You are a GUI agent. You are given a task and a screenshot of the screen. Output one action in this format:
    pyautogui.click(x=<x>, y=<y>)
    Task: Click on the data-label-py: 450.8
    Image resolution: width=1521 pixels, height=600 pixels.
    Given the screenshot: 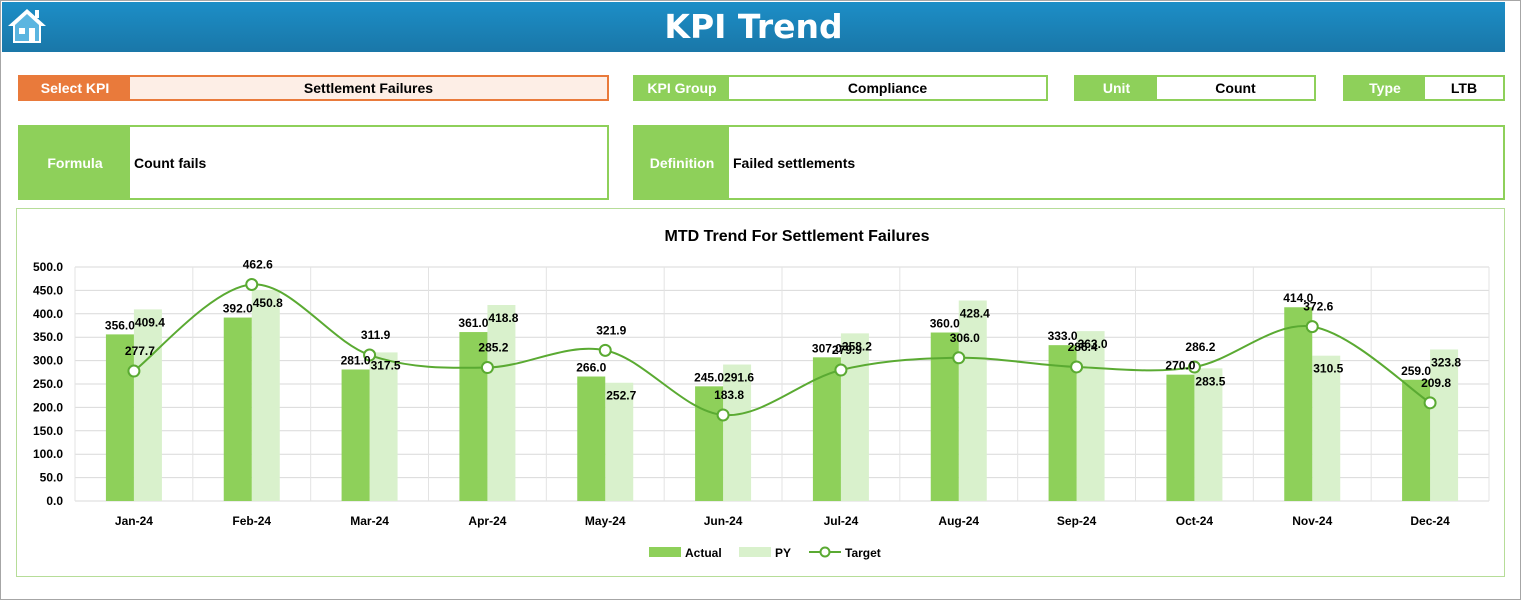 What is the action you would take?
    pyautogui.click(x=268, y=303)
    